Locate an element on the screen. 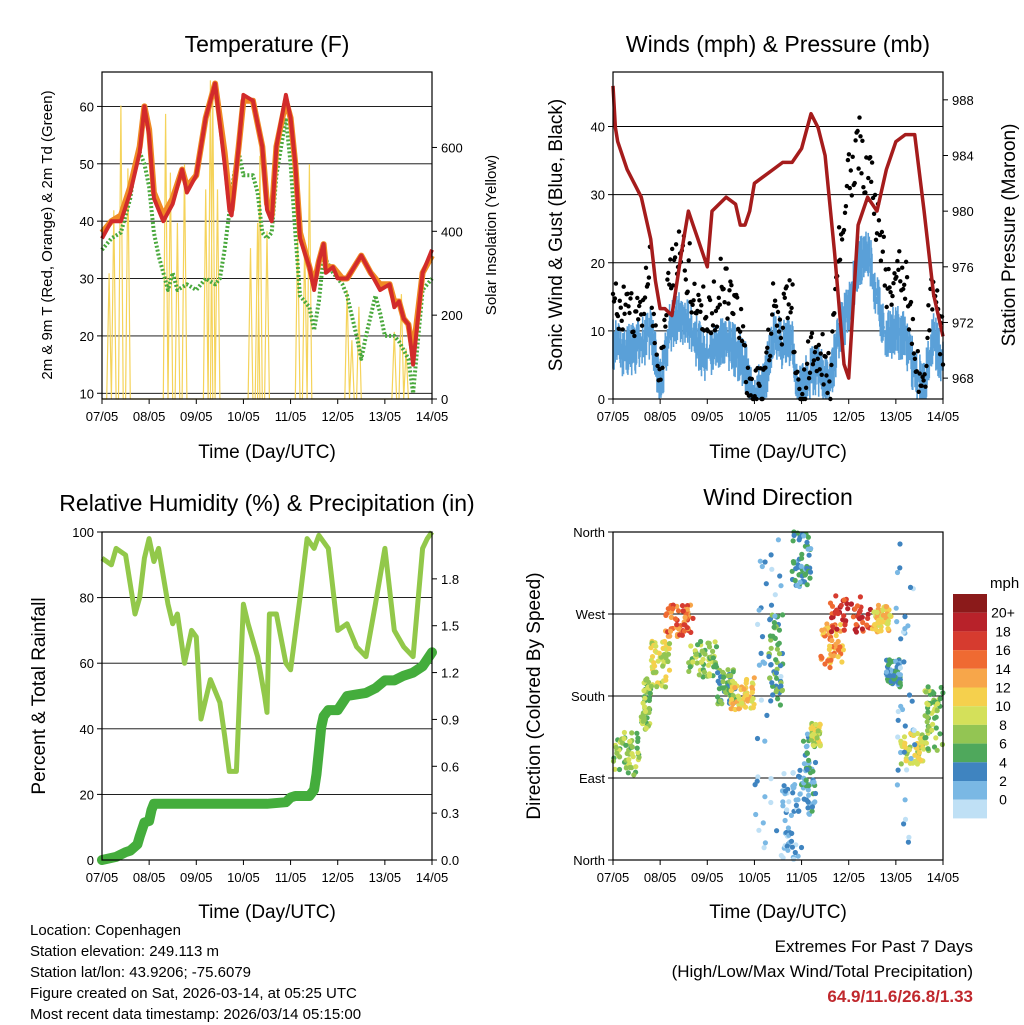 Image resolution: width=1024 pixels, height=1025 pixels. wind-direction-ylabel: Direction (Colored By Speed) is located at coordinates (534, 695).